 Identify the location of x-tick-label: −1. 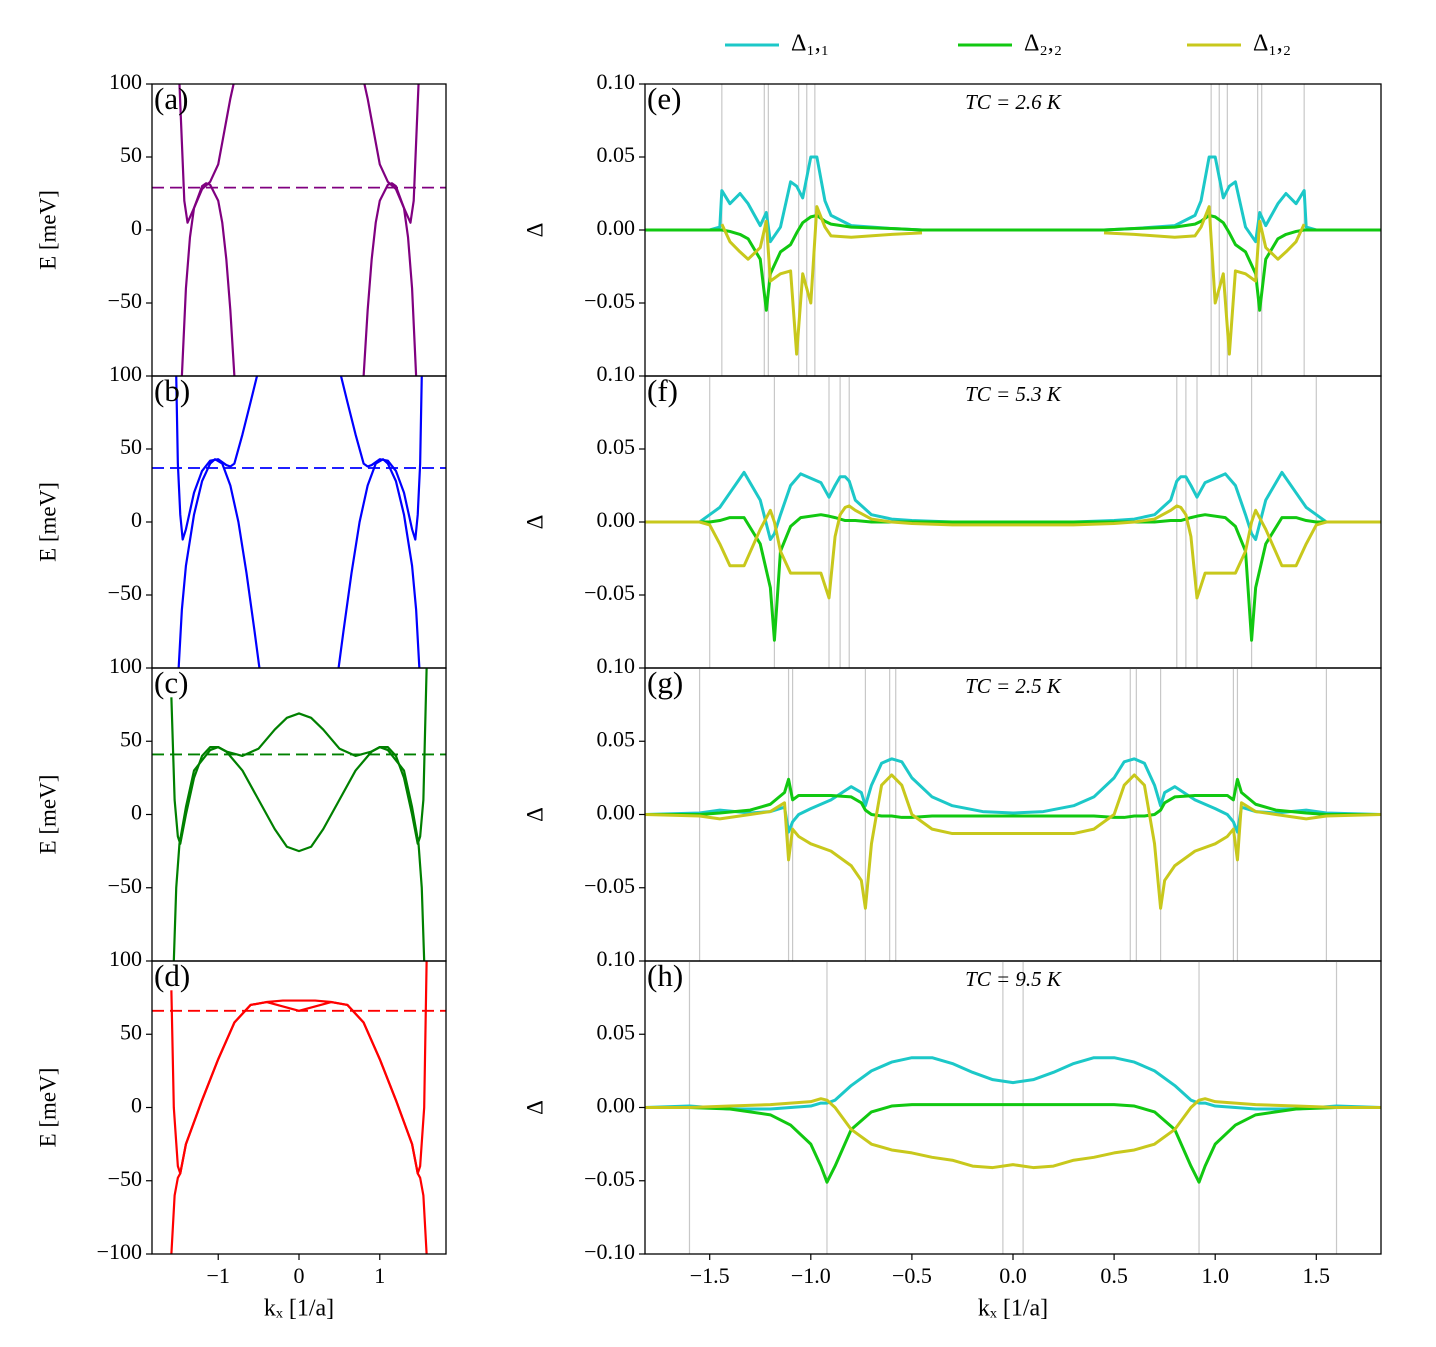
(218, 1275).